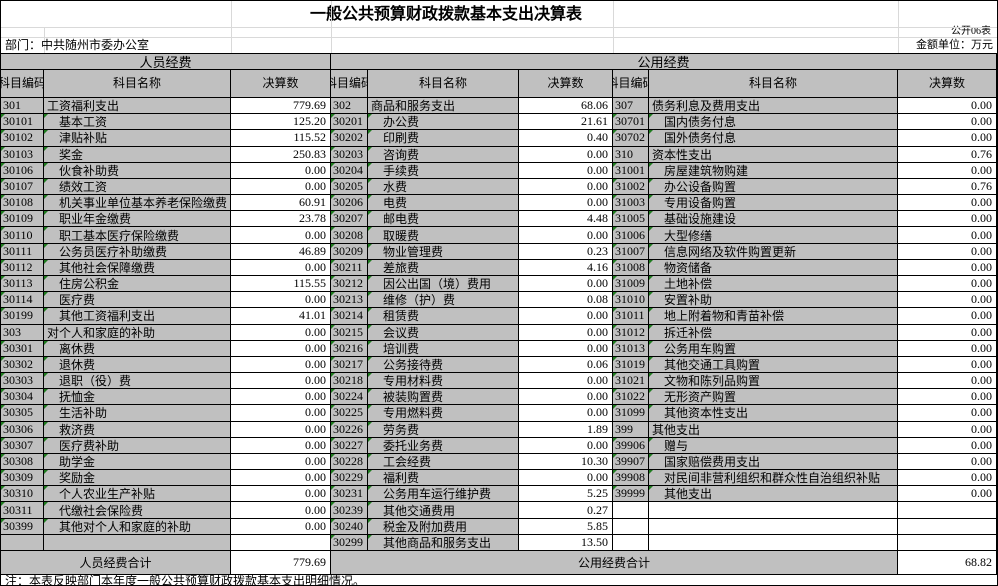  I want to click on cell-name: 救济费, so click(137, 429).